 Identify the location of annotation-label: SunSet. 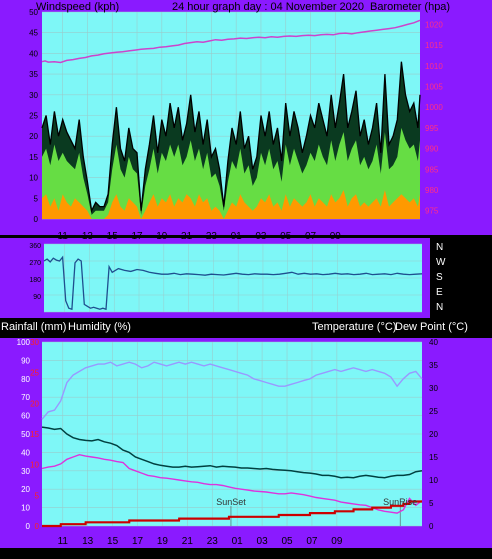
(231, 502).